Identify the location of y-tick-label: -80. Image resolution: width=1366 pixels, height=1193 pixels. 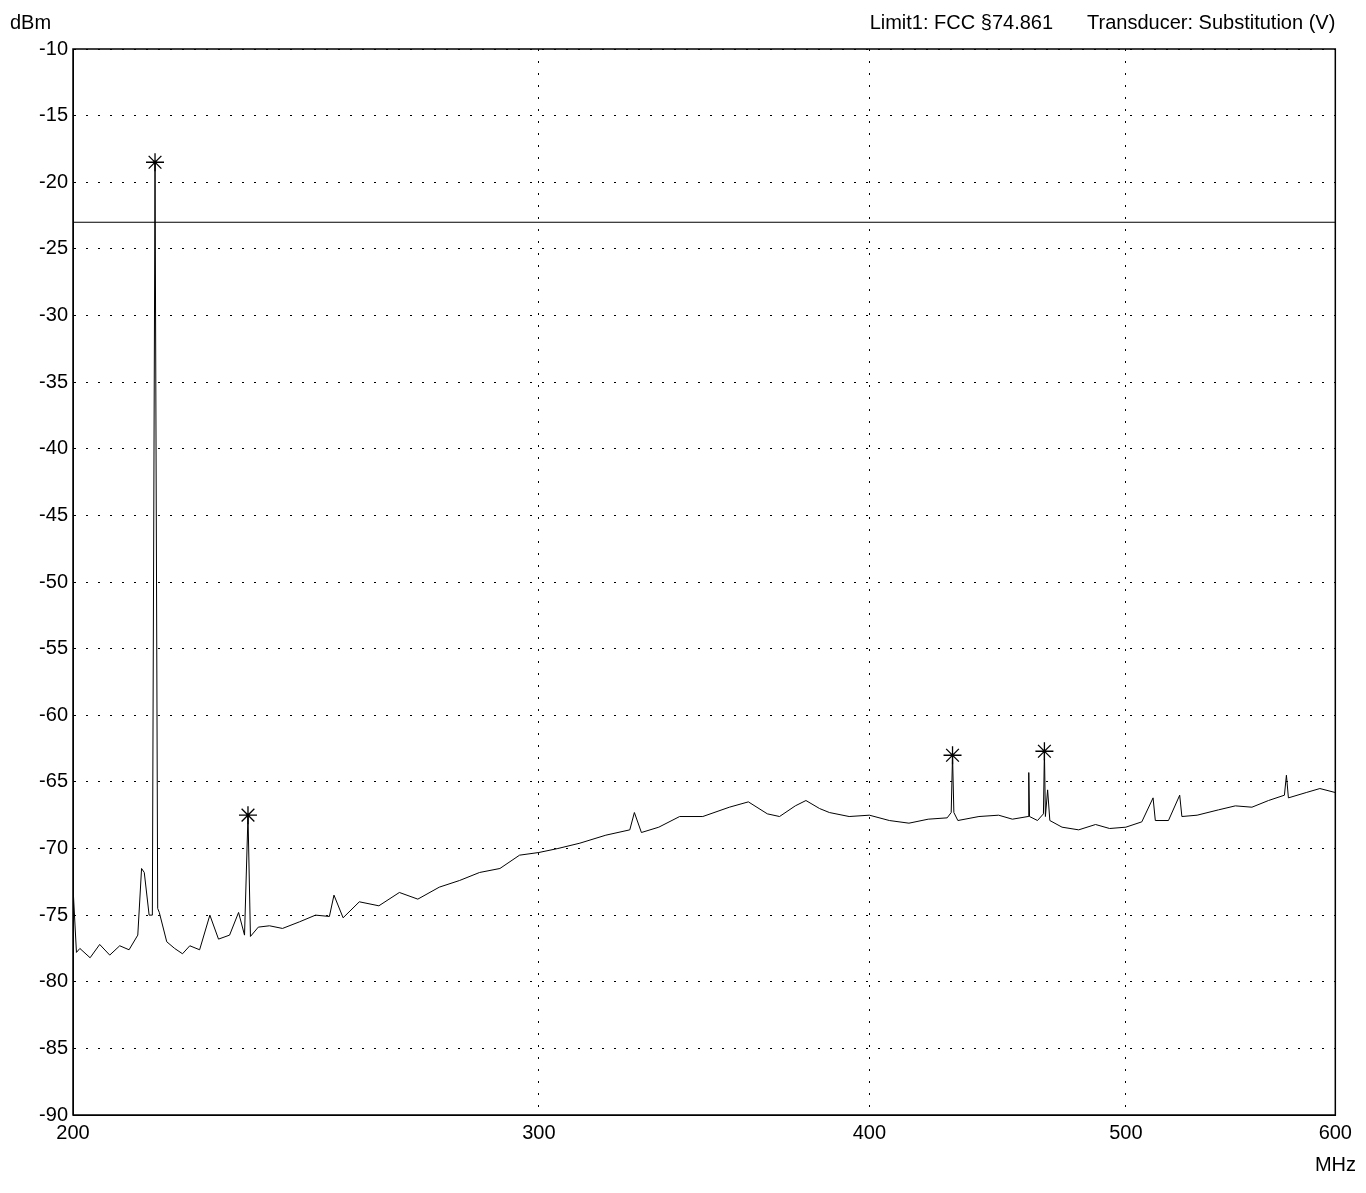
(53, 980).